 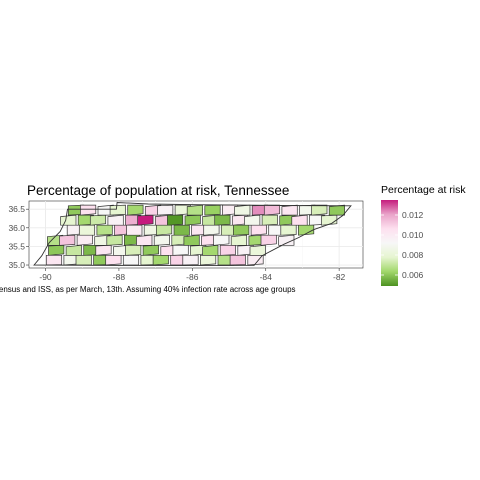 I want to click on legend-title: Percentage at risk, so click(x=423, y=190).